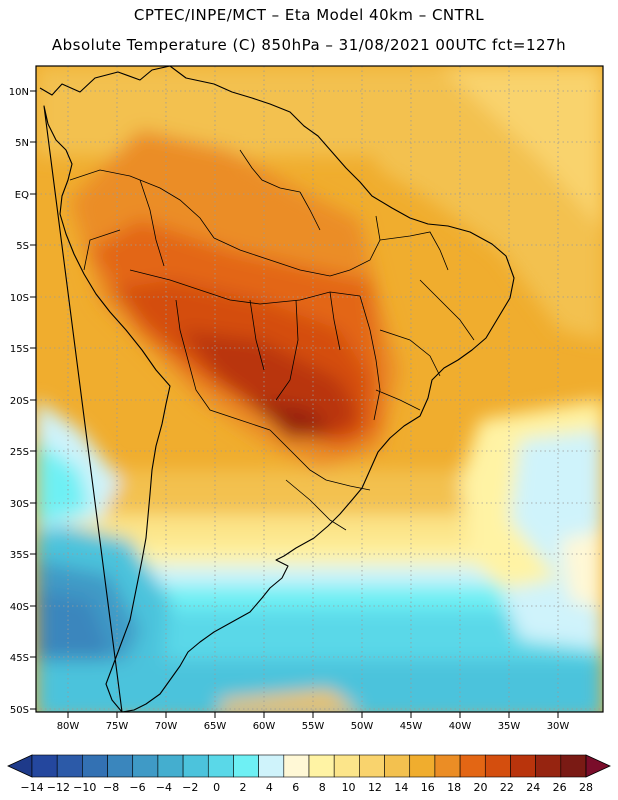 The height and width of the screenshot is (800, 618). I want to click on colorbar-label: −2, so click(190, 787).